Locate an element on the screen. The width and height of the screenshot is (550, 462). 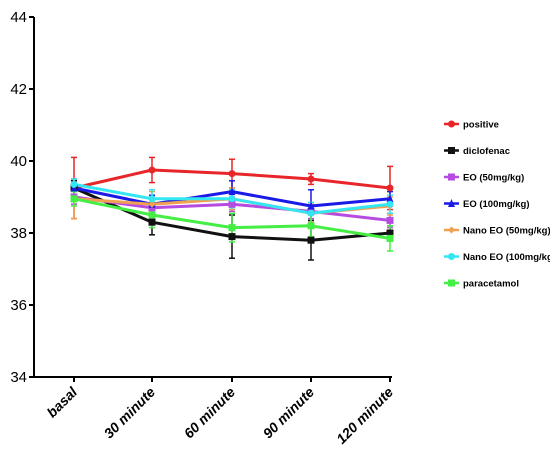
legend-label: EO (50mg/kg) is located at coordinates (493, 178).